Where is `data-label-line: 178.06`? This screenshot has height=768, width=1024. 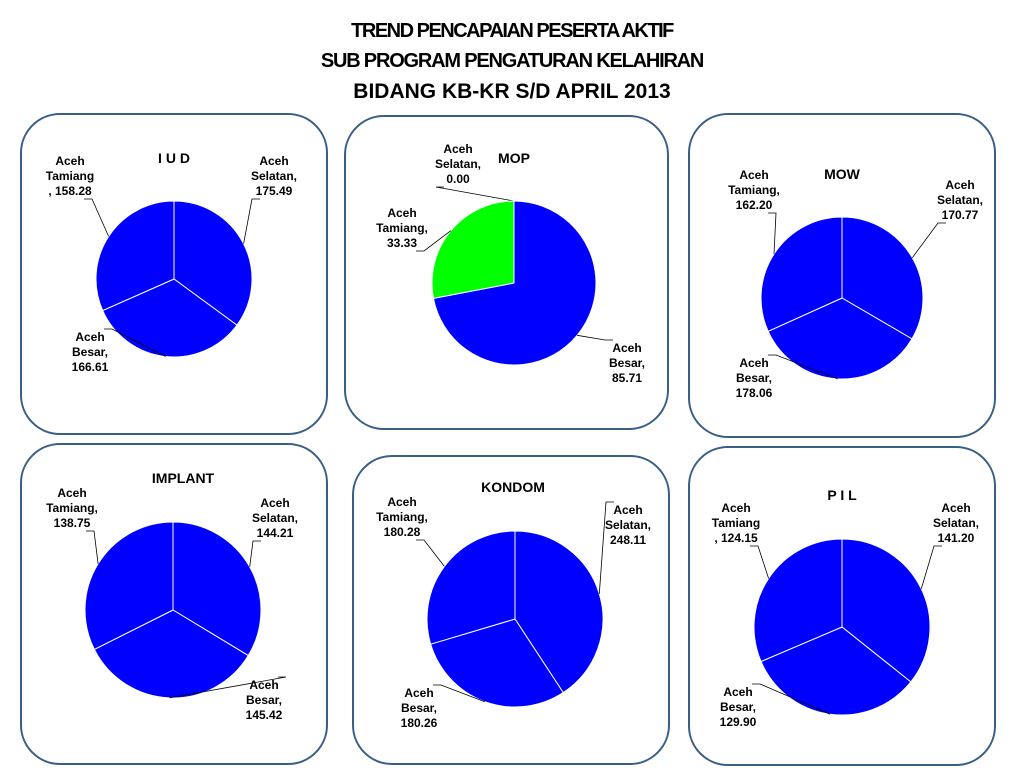
data-label-line: 178.06 is located at coordinates (754, 393).